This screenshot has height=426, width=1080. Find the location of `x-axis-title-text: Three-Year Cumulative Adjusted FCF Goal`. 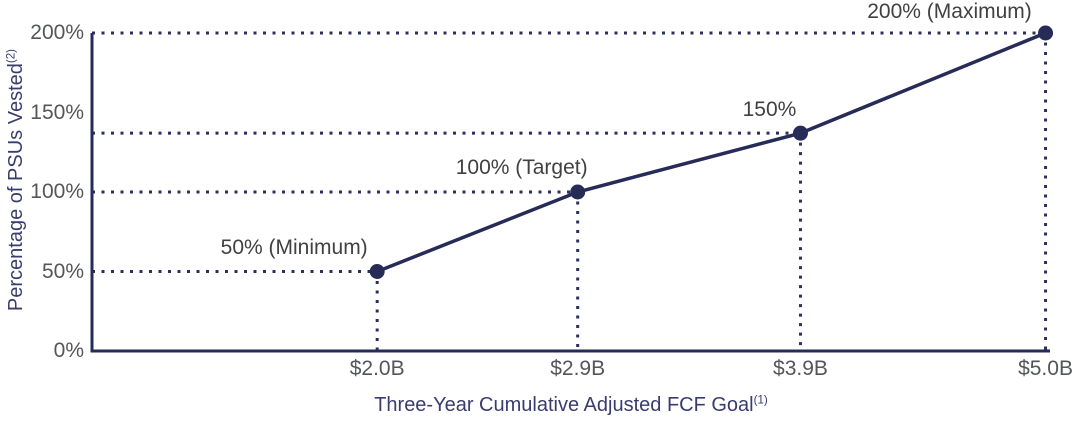

x-axis-title-text: Three-Year Cumulative Adjusted FCF Goal is located at coordinates (564, 405).